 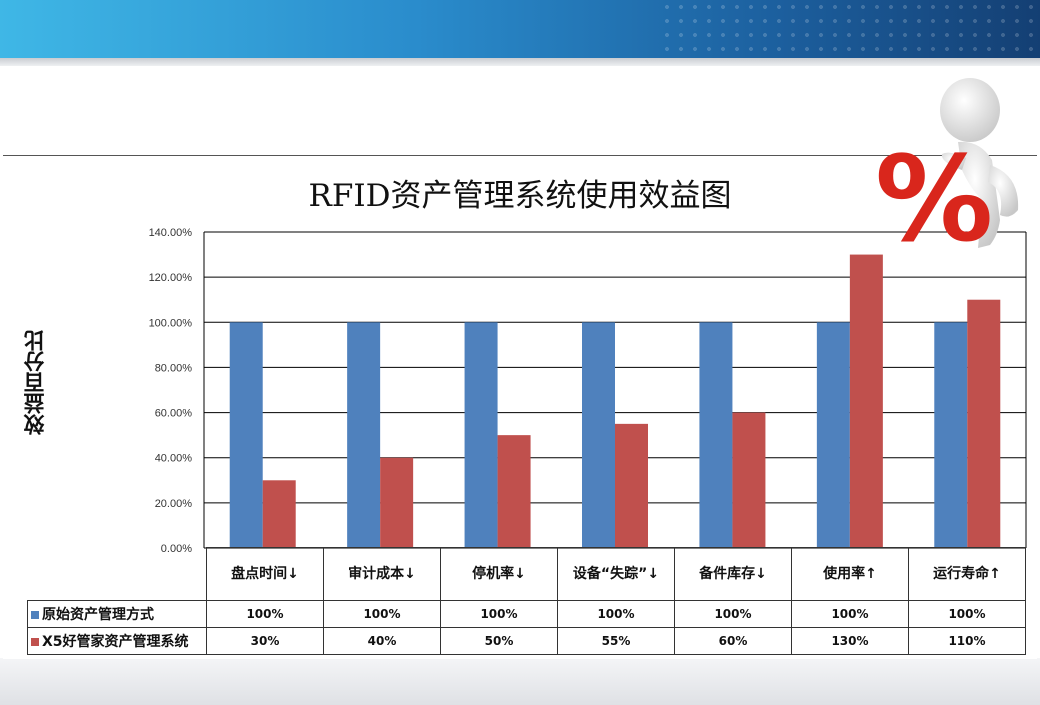 What do you see at coordinates (382, 574) in the screenshot?
I see `category-label: 审计成本↓` at bounding box center [382, 574].